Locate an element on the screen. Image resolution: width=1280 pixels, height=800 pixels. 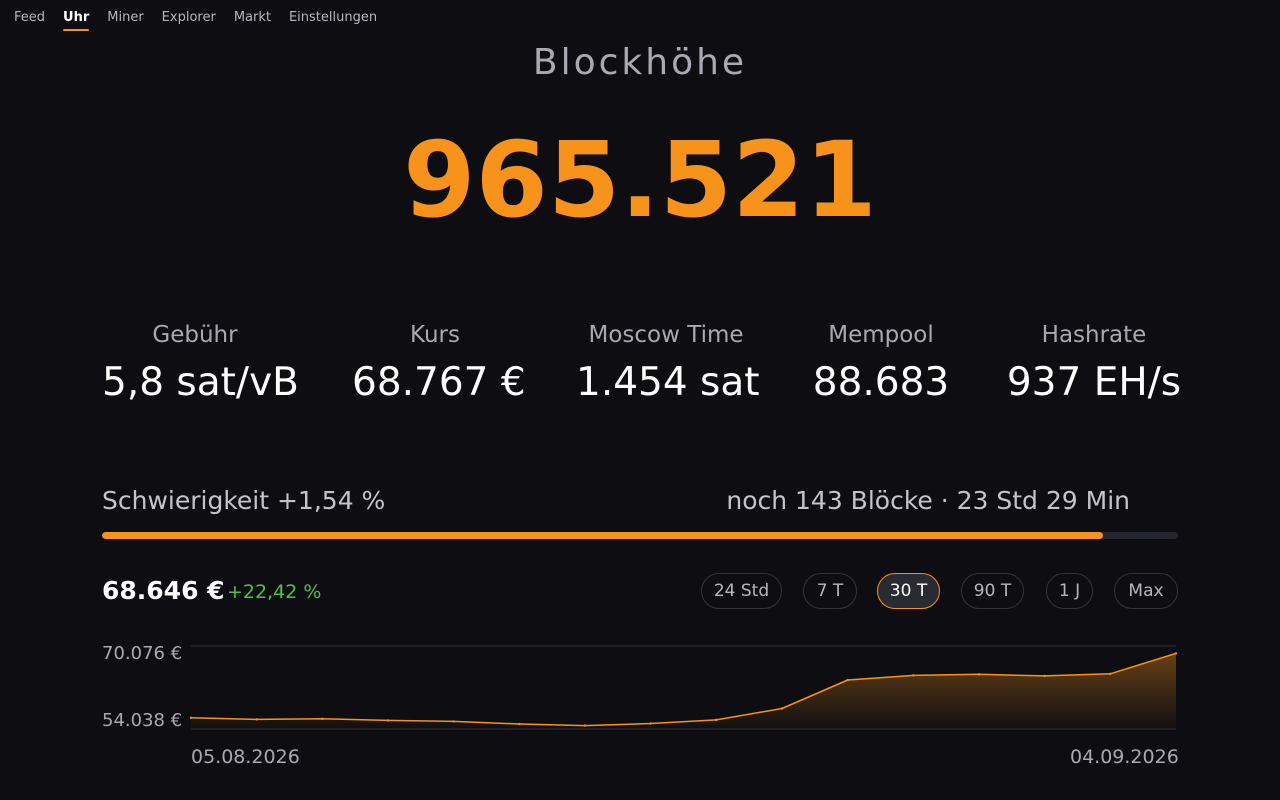
range-button-7d: 7 T is located at coordinates (830, 591).